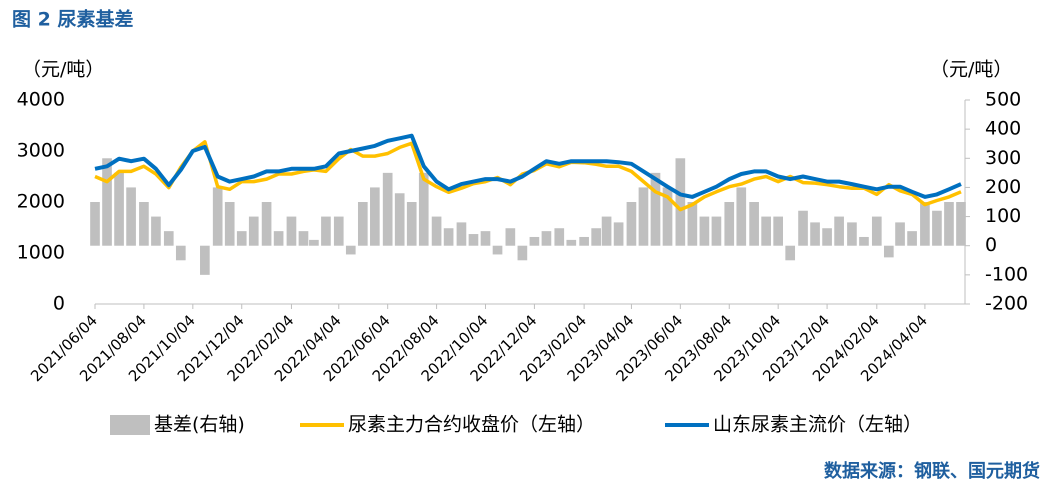 This screenshot has width=1056, height=502. I want to click on source: 数据来源：钢联、国元期货, so click(932, 471).